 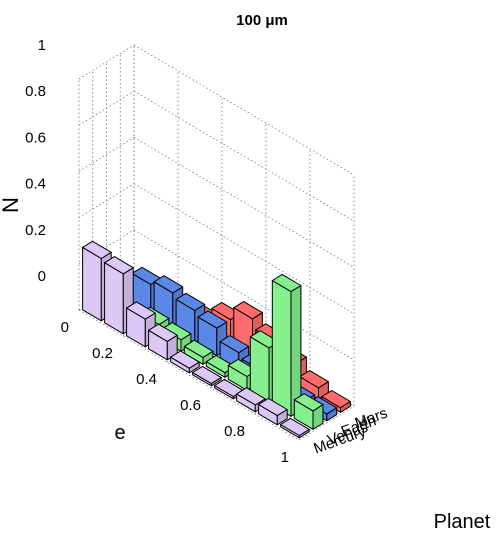 What do you see at coordinates (262, 20) in the screenshot?
I see `chart-title: 100 μm` at bounding box center [262, 20].